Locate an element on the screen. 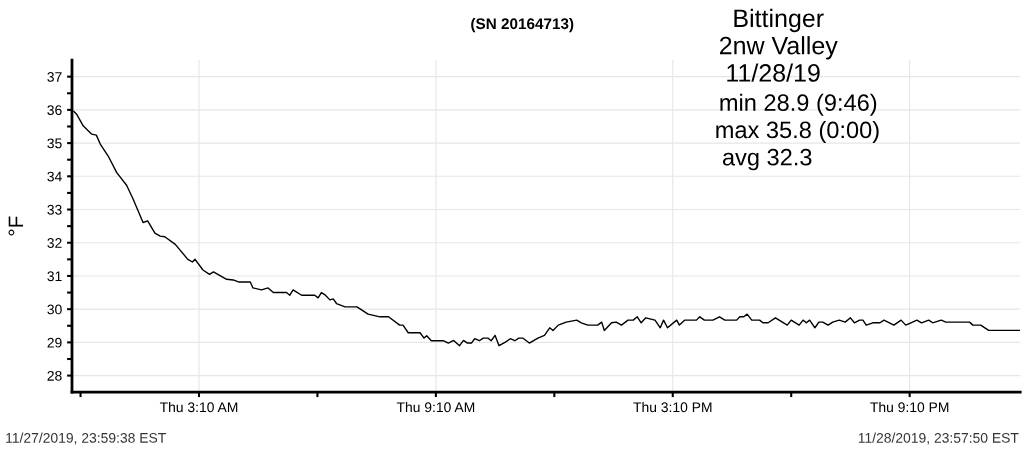 This screenshot has height=455, width=1024. x-tick-label: Thu 3:10 PM is located at coordinates (672, 407).